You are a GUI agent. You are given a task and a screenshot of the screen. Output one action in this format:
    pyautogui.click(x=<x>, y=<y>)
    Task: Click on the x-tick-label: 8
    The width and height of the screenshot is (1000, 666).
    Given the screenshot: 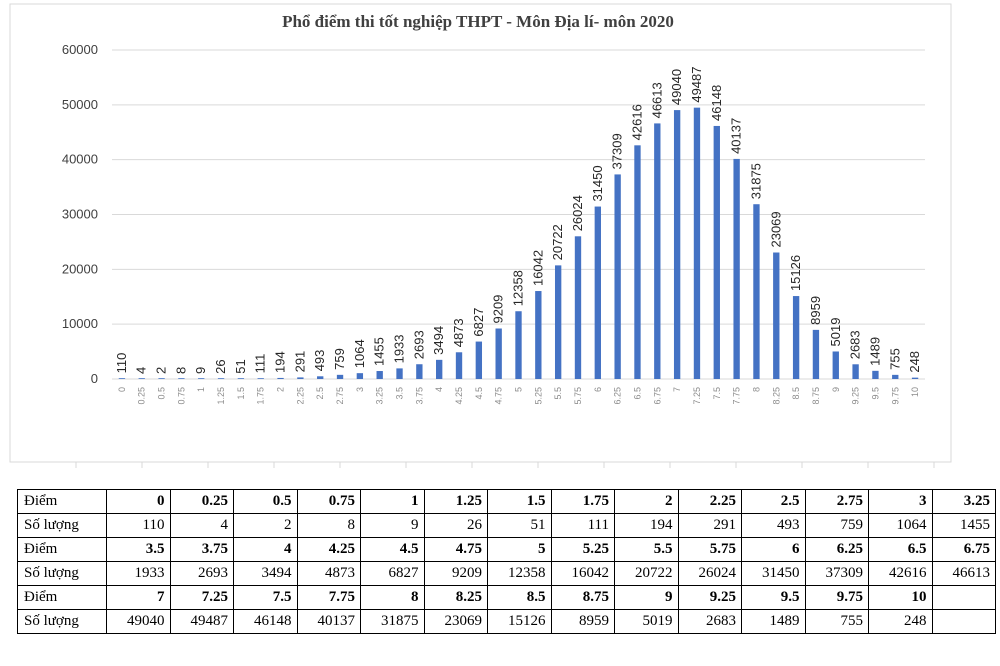 What is the action you would take?
    pyautogui.click(x=756, y=389)
    